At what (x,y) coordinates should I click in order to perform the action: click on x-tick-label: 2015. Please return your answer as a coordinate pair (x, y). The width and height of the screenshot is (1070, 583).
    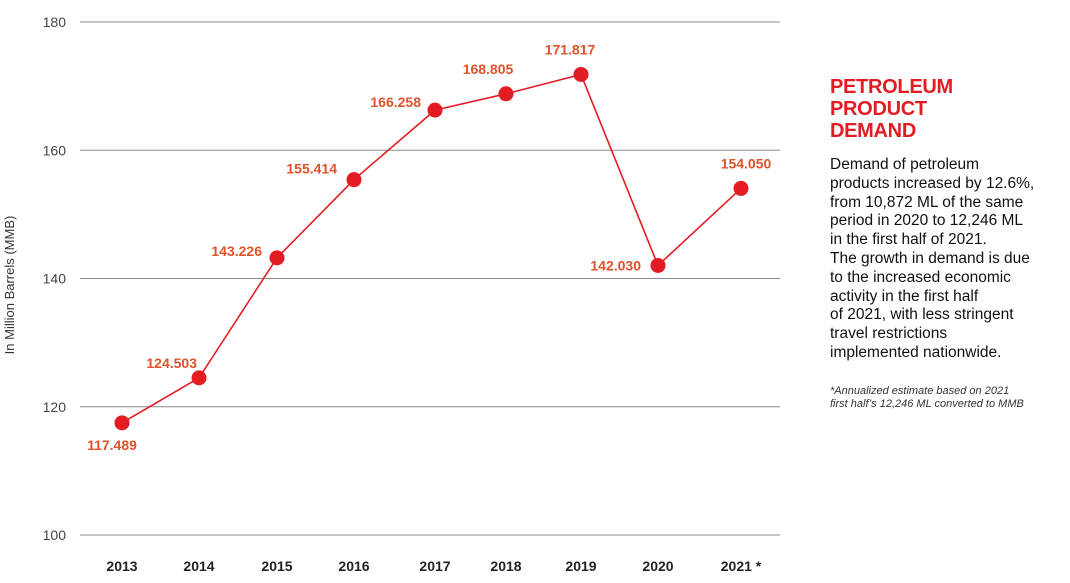
    Looking at the image, I should click on (276, 566).